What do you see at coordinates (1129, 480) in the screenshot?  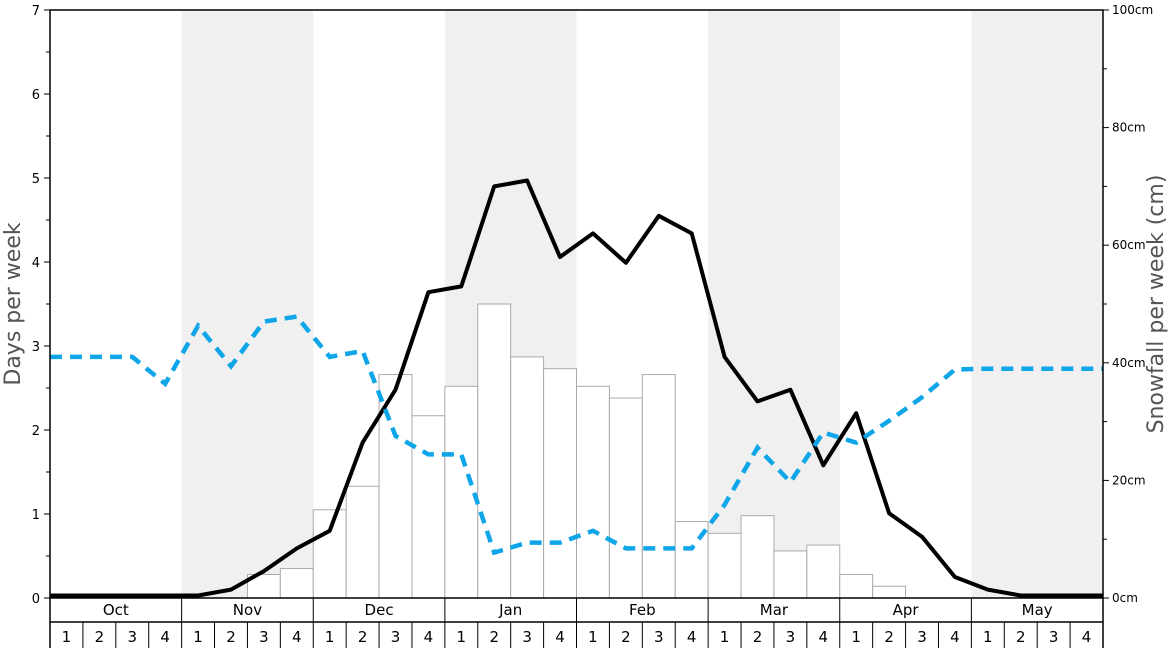 I see `right-tick-label: 20cm` at bounding box center [1129, 480].